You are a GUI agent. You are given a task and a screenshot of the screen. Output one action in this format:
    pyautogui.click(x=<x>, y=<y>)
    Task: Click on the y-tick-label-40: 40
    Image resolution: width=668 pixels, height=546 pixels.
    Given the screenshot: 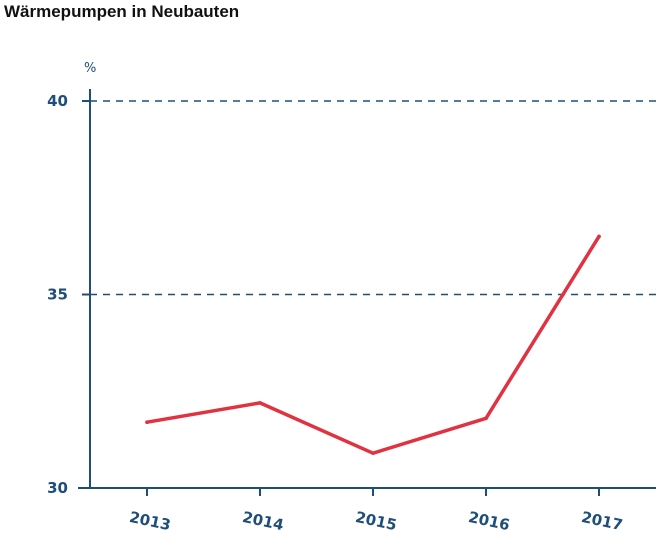 What is the action you would take?
    pyautogui.click(x=57, y=101)
    